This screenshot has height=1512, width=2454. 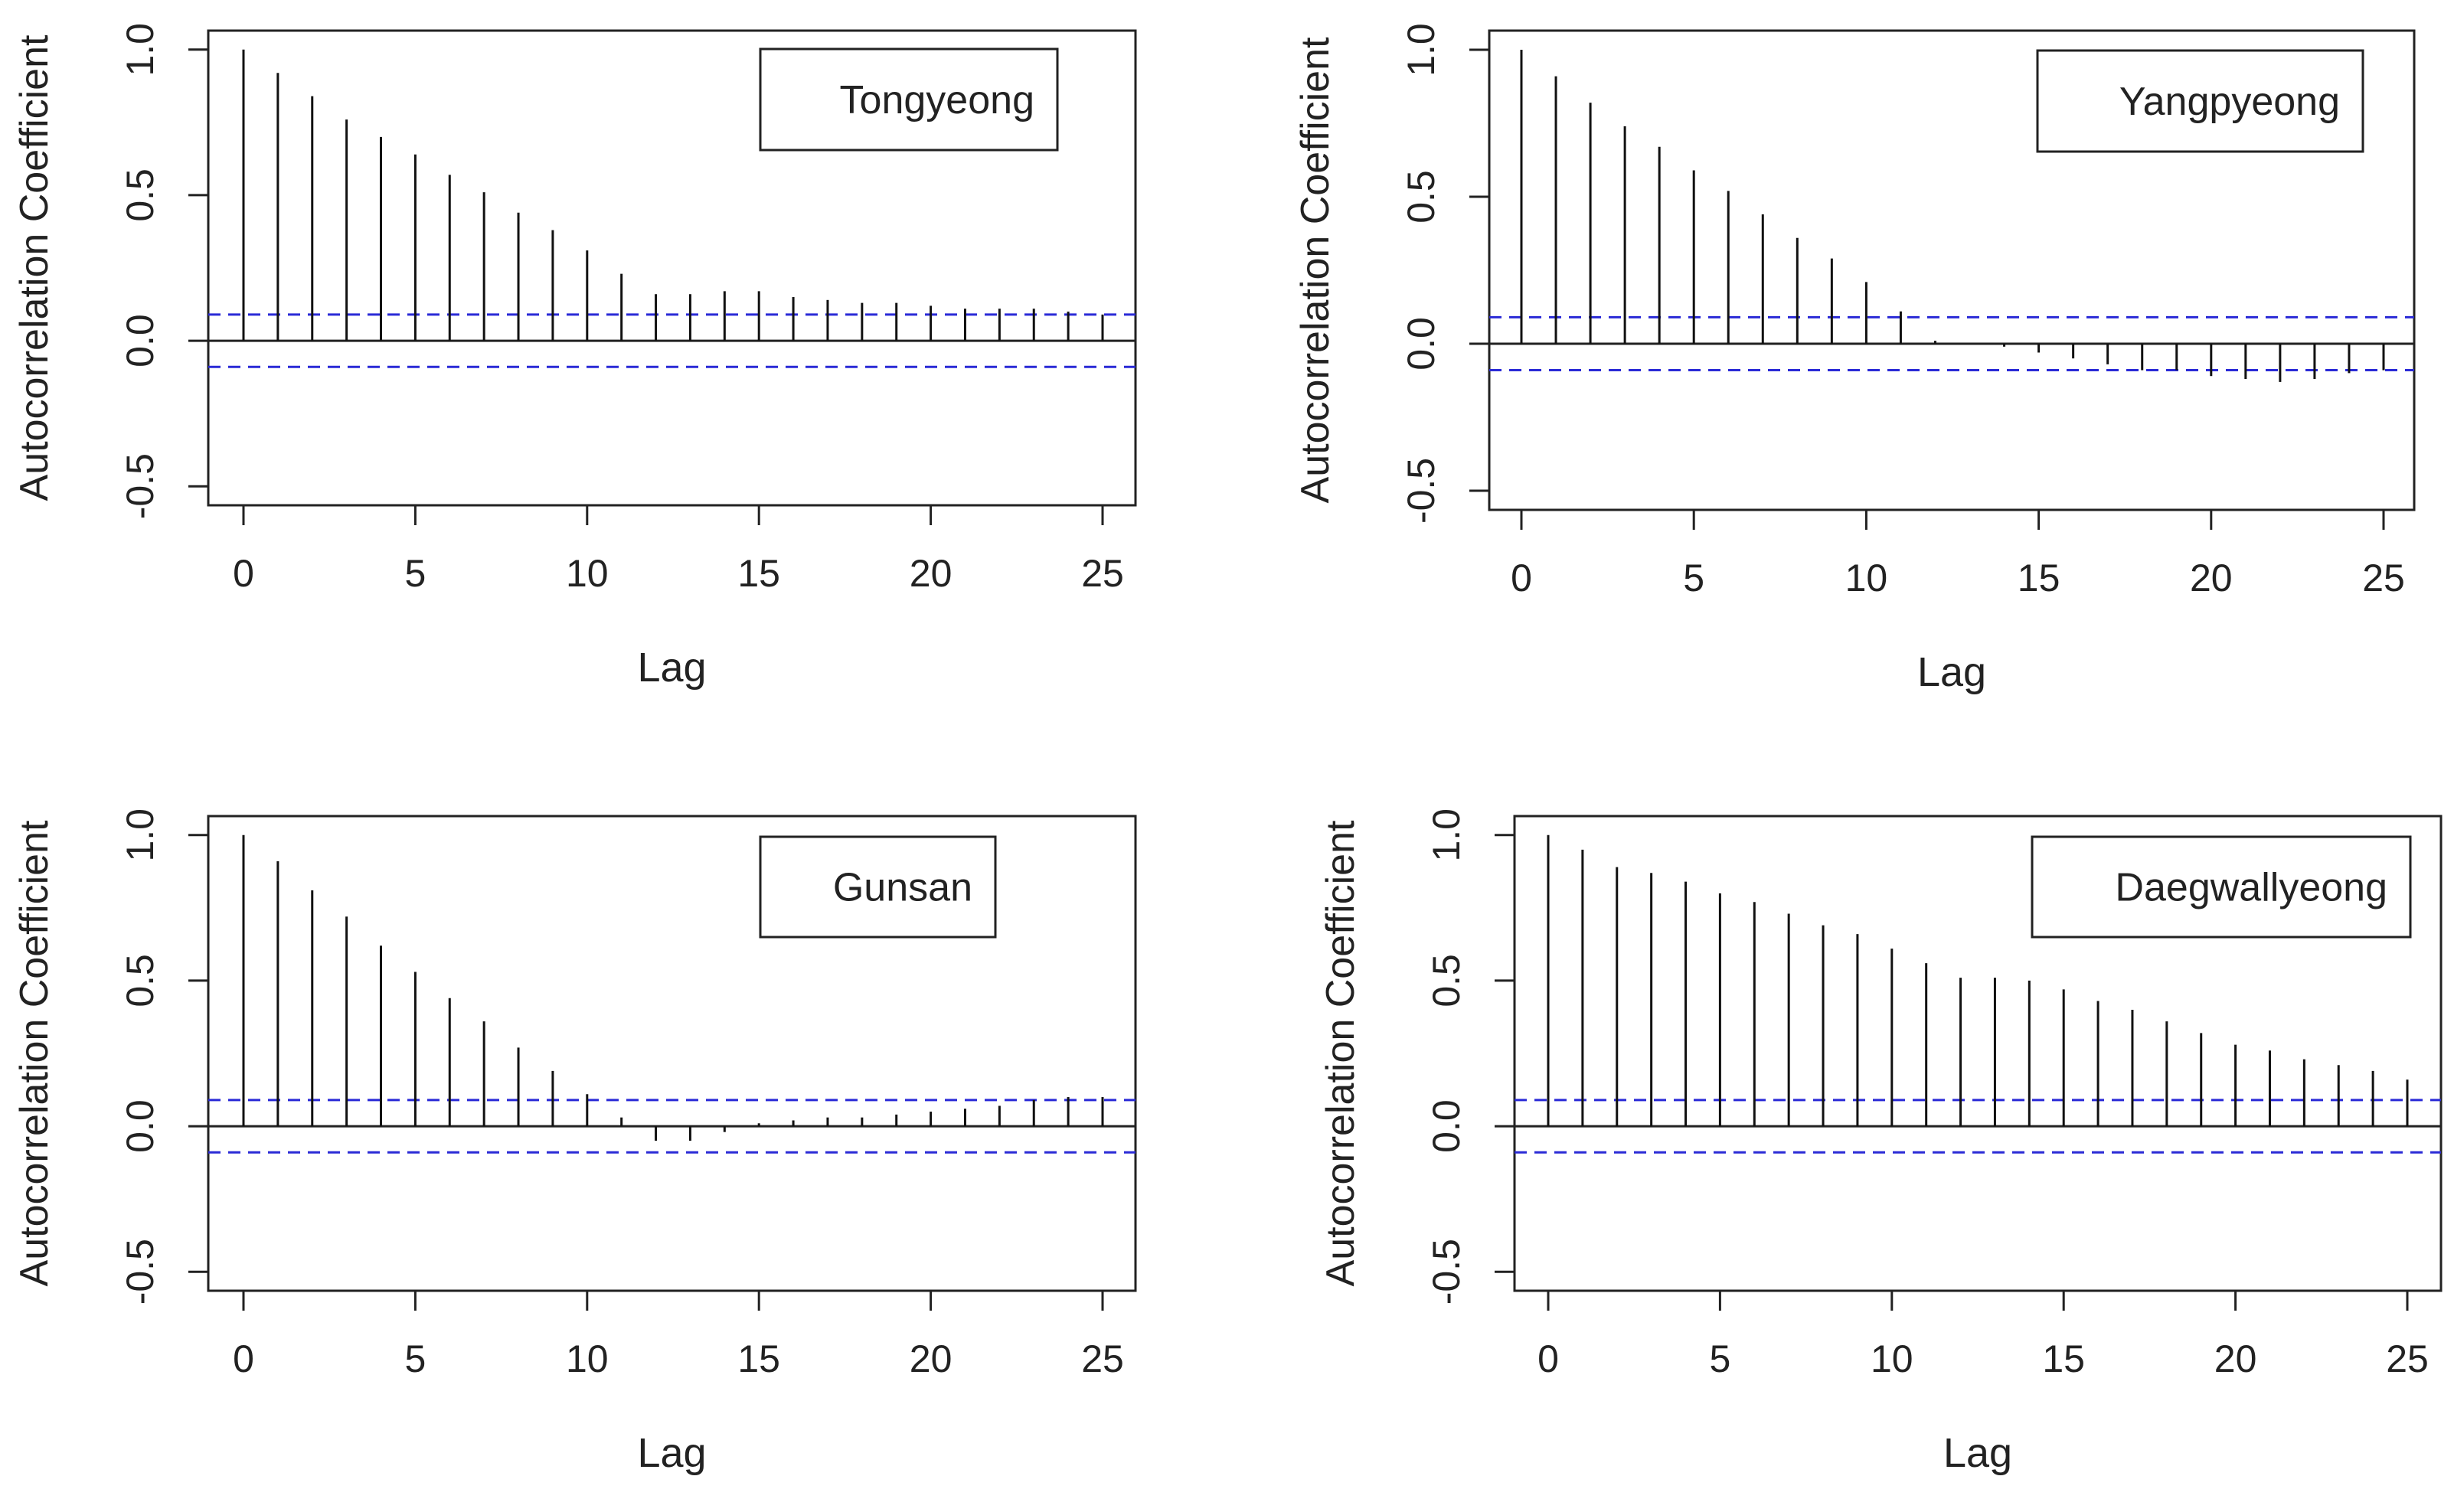 I want to click on legend-label: Tongyeong, so click(x=937, y=100).